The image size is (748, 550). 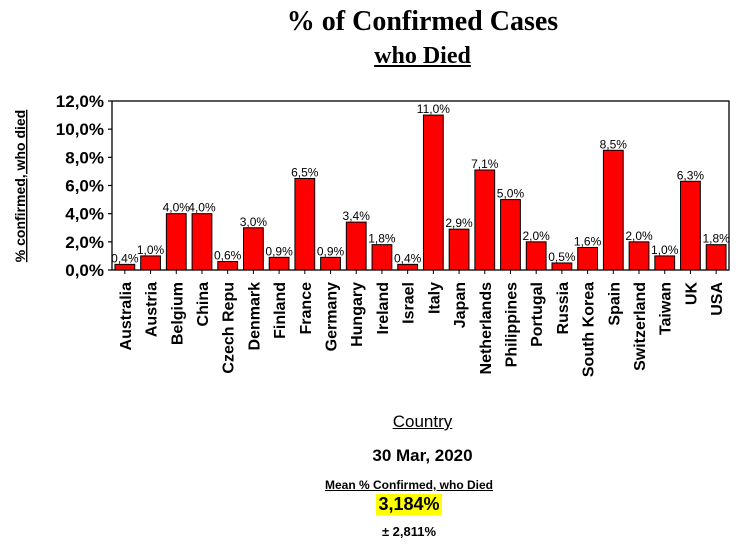 I want to click on y-tick-label: 12,0%, so click(x=80, y=101).